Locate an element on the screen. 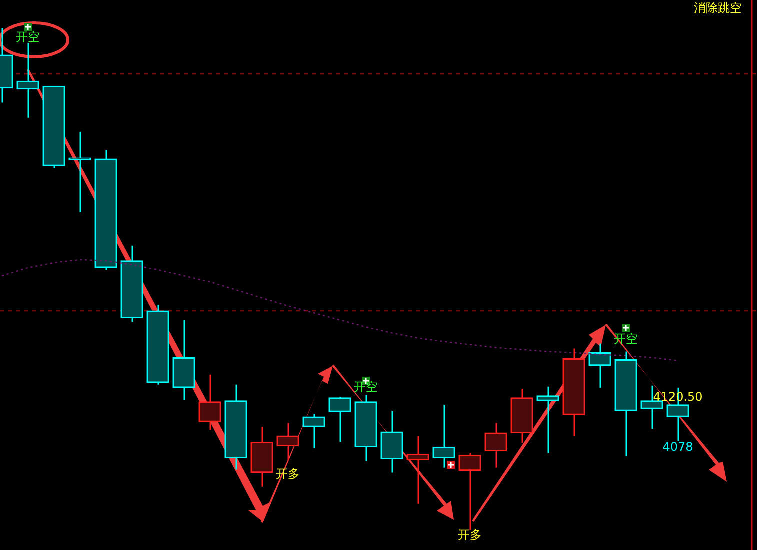  text: 消除跳空 is located at coordinates (718, 8).